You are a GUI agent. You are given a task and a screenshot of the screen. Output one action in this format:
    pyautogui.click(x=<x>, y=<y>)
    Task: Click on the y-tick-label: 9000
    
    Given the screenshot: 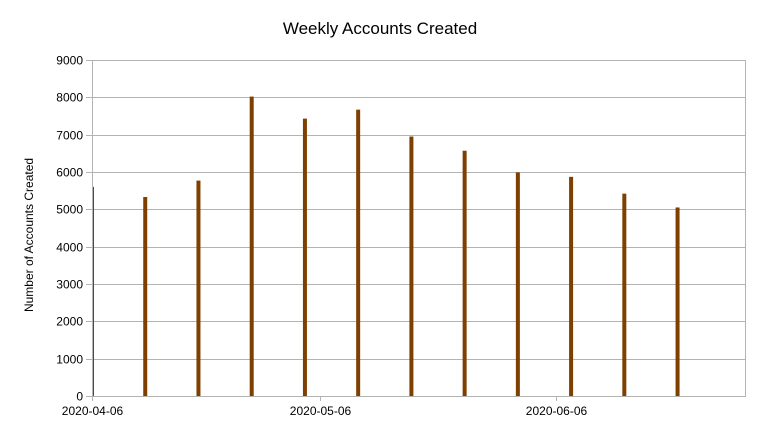 What is the action you would take?
    pyautogui.click(x=69, y=61)
    